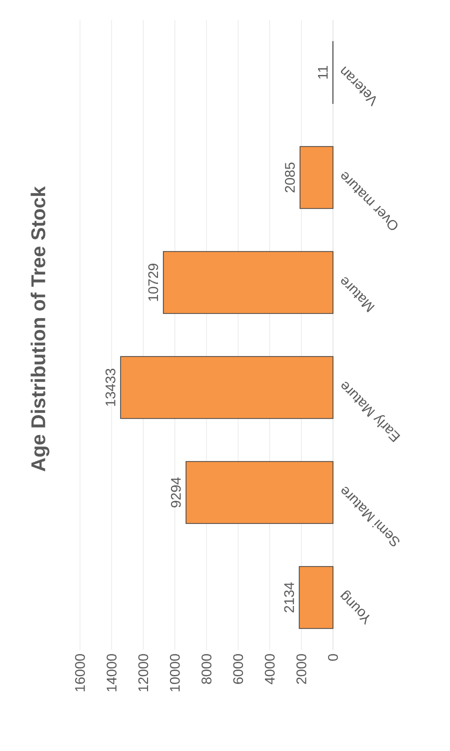  I want to click on x-tick-label: 6000, so click(238, 669).